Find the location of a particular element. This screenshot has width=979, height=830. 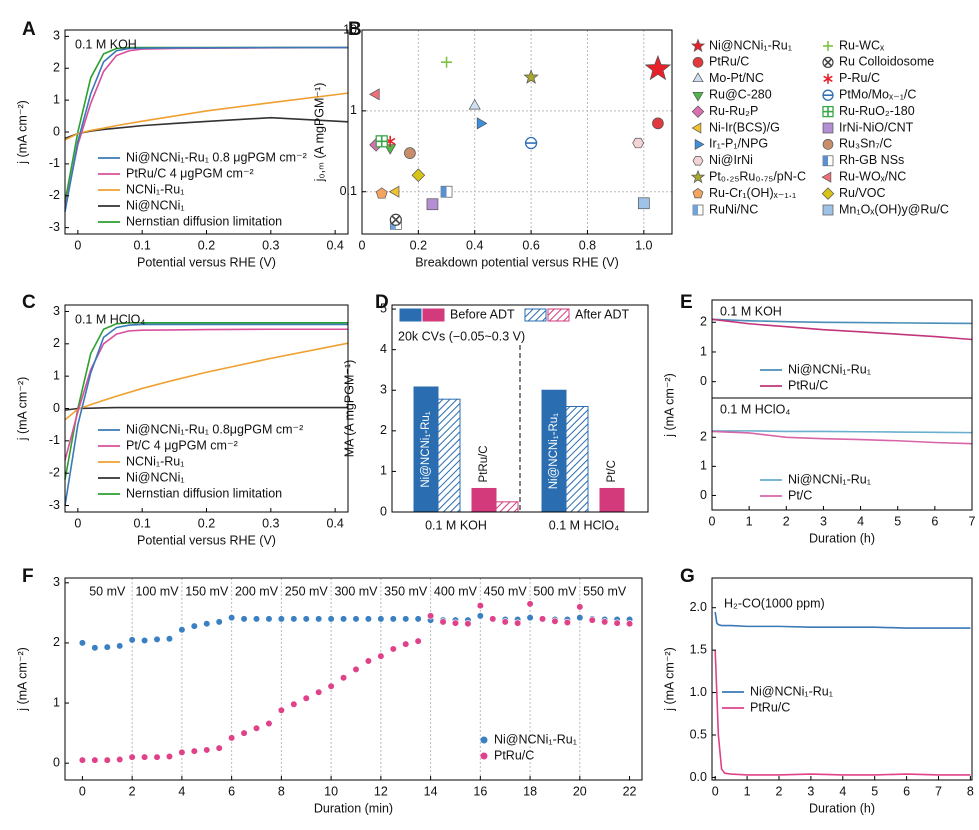

x-axis-label: Duration (min) is located at coordinates (353, 808).